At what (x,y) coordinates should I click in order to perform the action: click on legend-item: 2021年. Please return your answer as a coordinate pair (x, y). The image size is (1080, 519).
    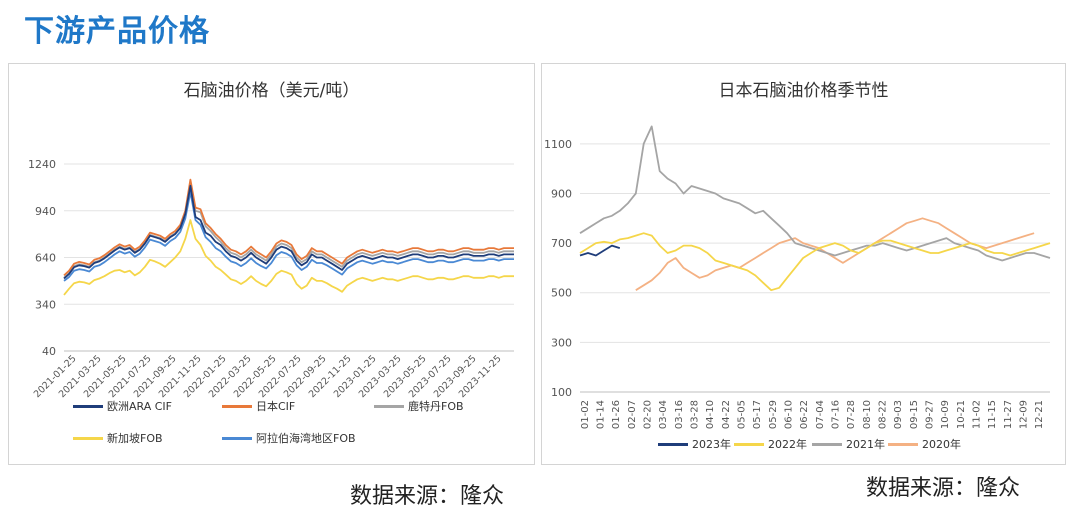
    Looking at the image, I should click on (848, 444).